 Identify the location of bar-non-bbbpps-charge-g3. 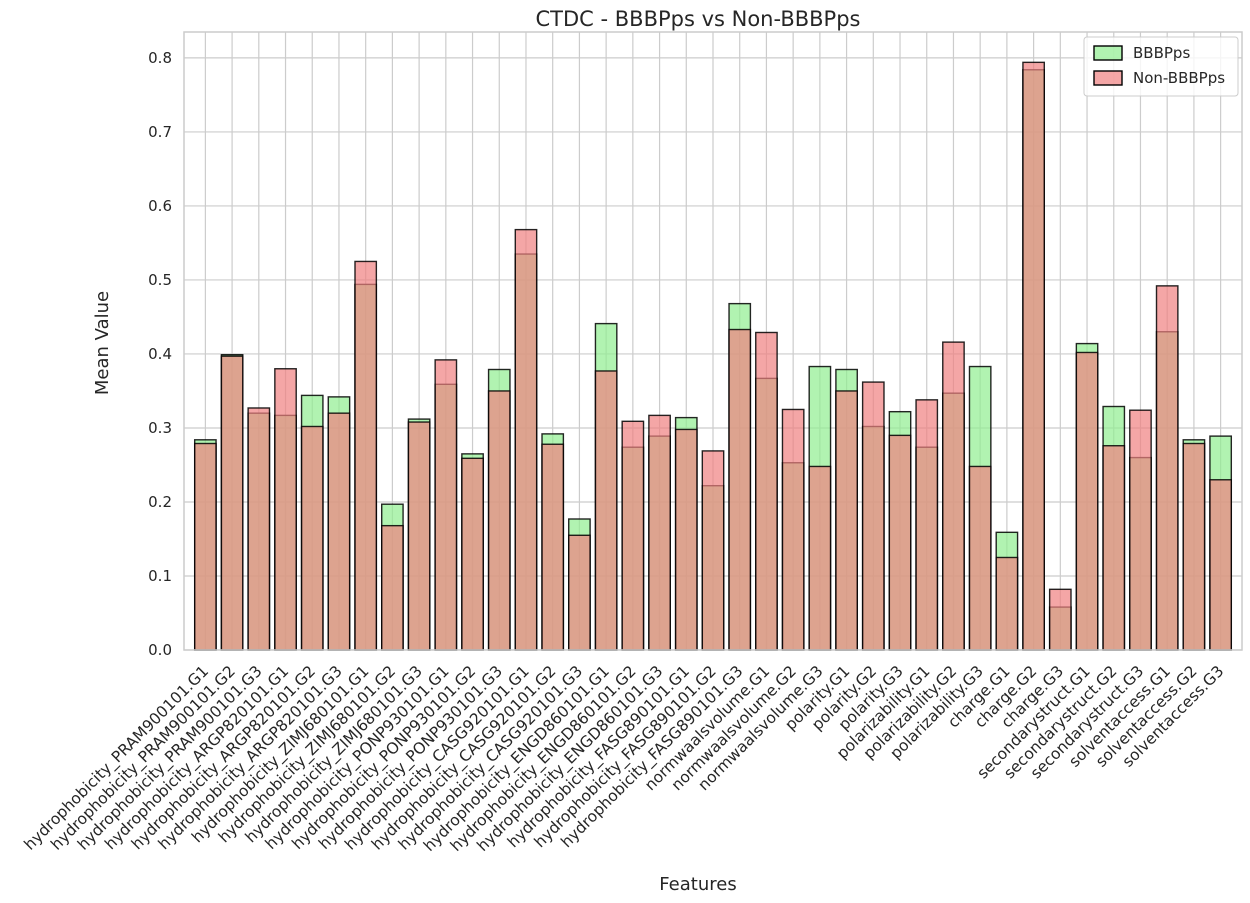
(1060, 619).